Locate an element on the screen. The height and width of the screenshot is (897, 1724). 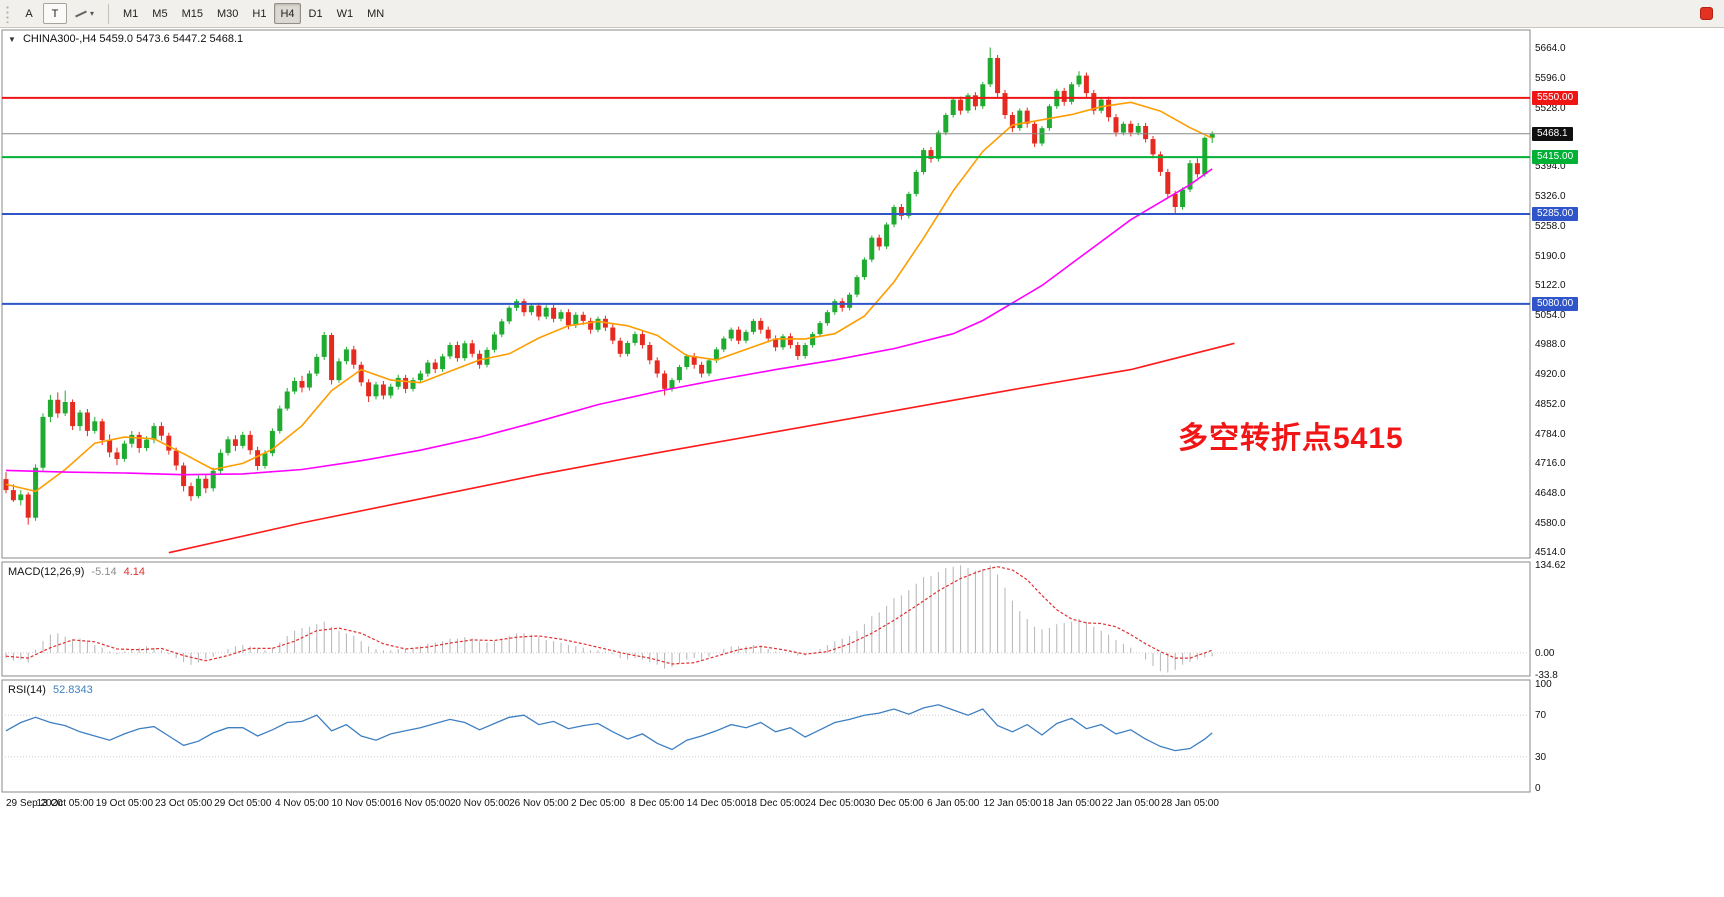
time-axis-label: 28 Jan 05:00 is located at coordinates (1190, 803).